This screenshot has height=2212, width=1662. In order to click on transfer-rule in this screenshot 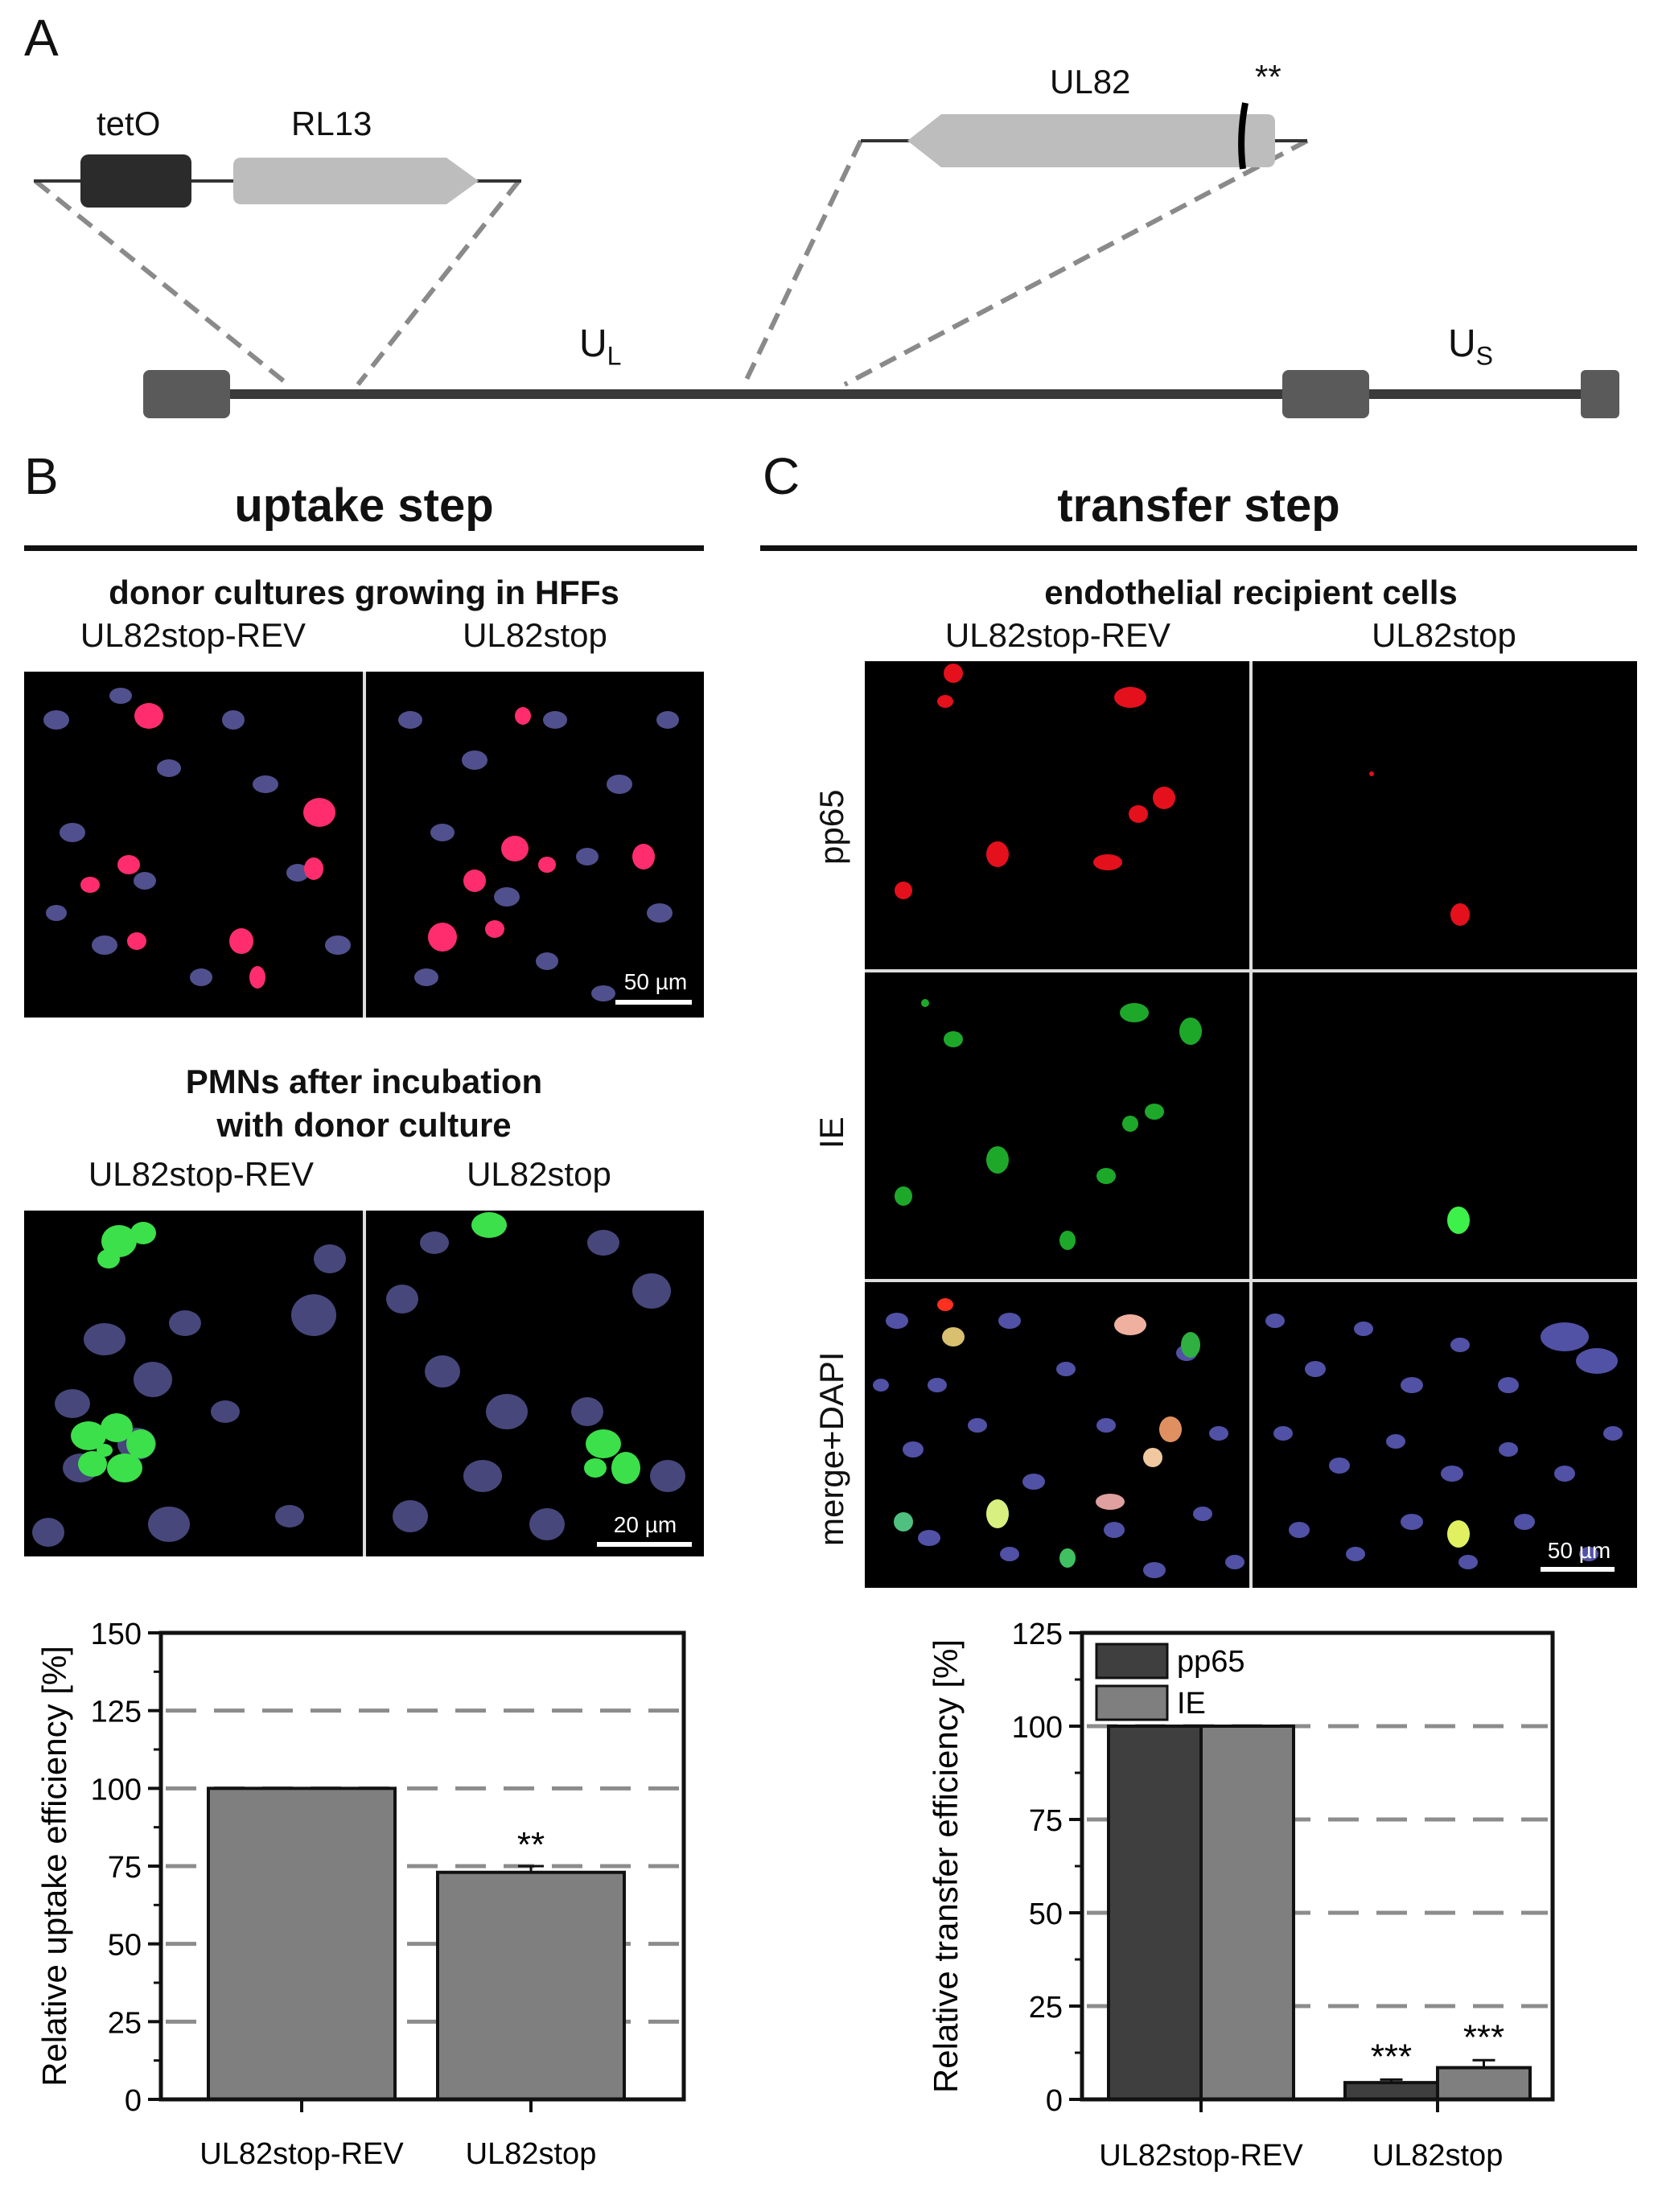, I will do `click(1198, 548)`.